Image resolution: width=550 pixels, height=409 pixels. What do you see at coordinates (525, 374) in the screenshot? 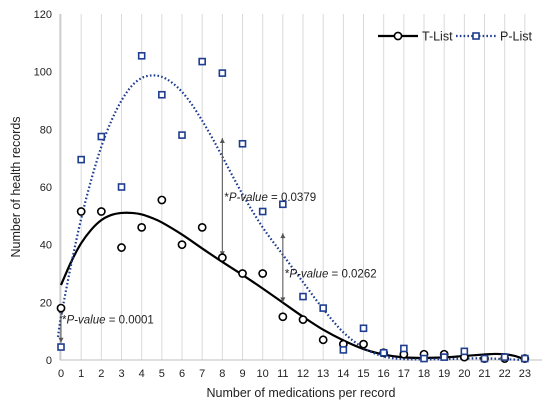
I see `x-tick-label: 23` at bounding box center [525, 374].